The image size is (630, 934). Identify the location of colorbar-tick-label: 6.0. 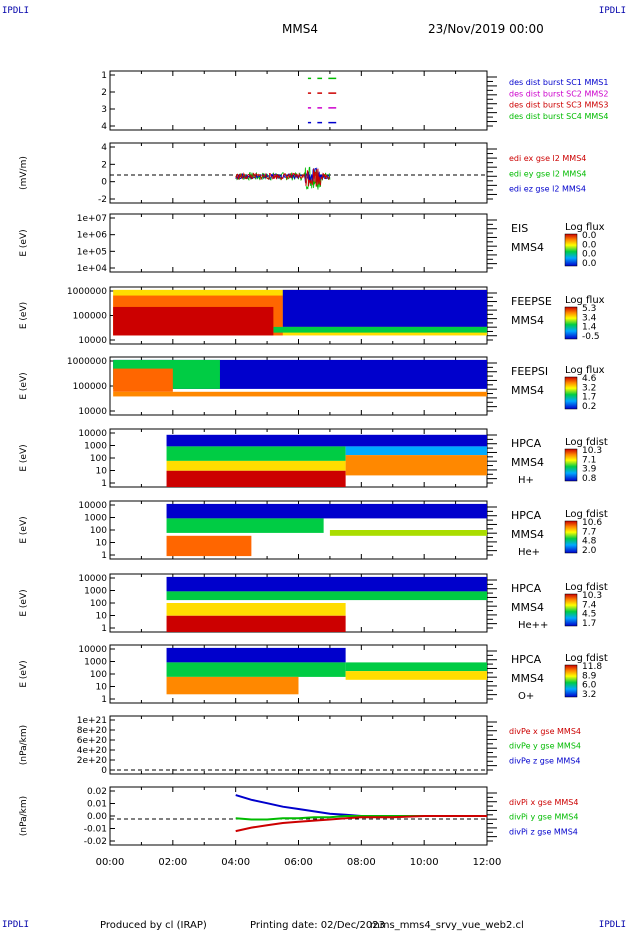
(589, 686).